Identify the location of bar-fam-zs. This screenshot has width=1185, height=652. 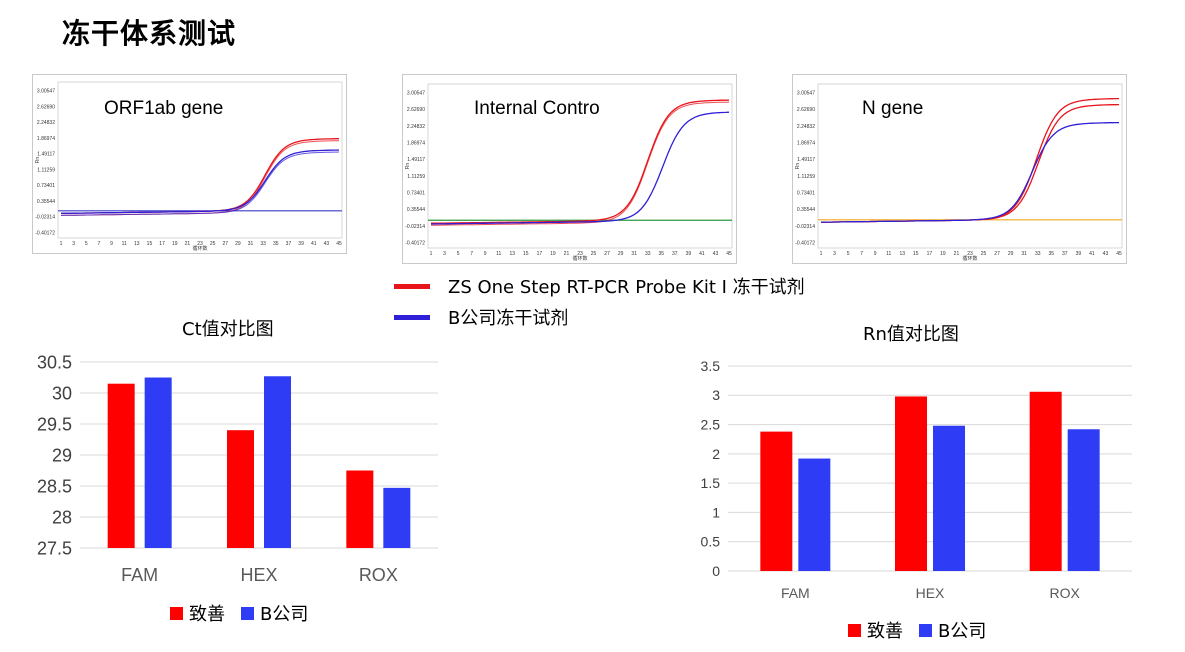
(776, 501).